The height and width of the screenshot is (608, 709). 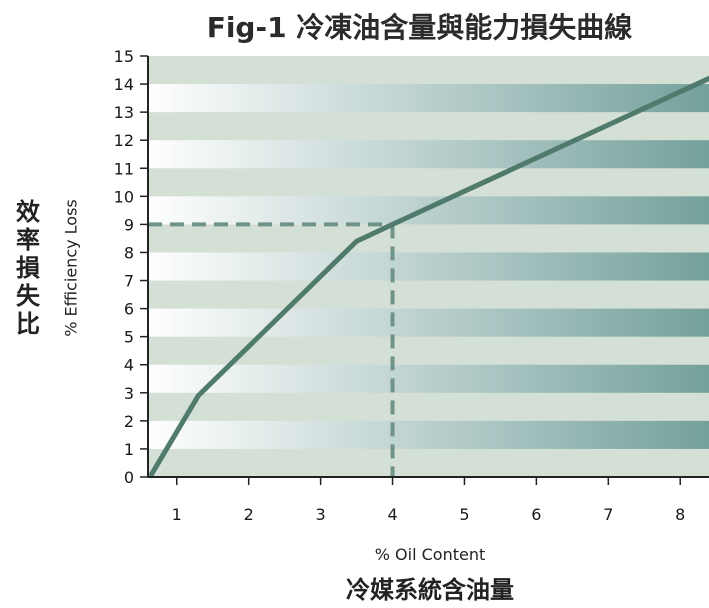 I want to click on x-axis-label-chinese: 冷媒系統含油量, so click(x=430, y=590).